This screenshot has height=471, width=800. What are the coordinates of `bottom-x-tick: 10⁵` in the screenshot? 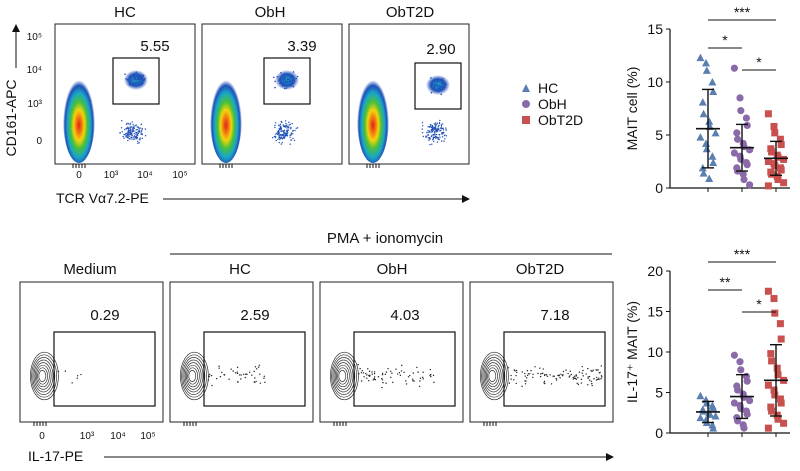 It's located at (147, 436).